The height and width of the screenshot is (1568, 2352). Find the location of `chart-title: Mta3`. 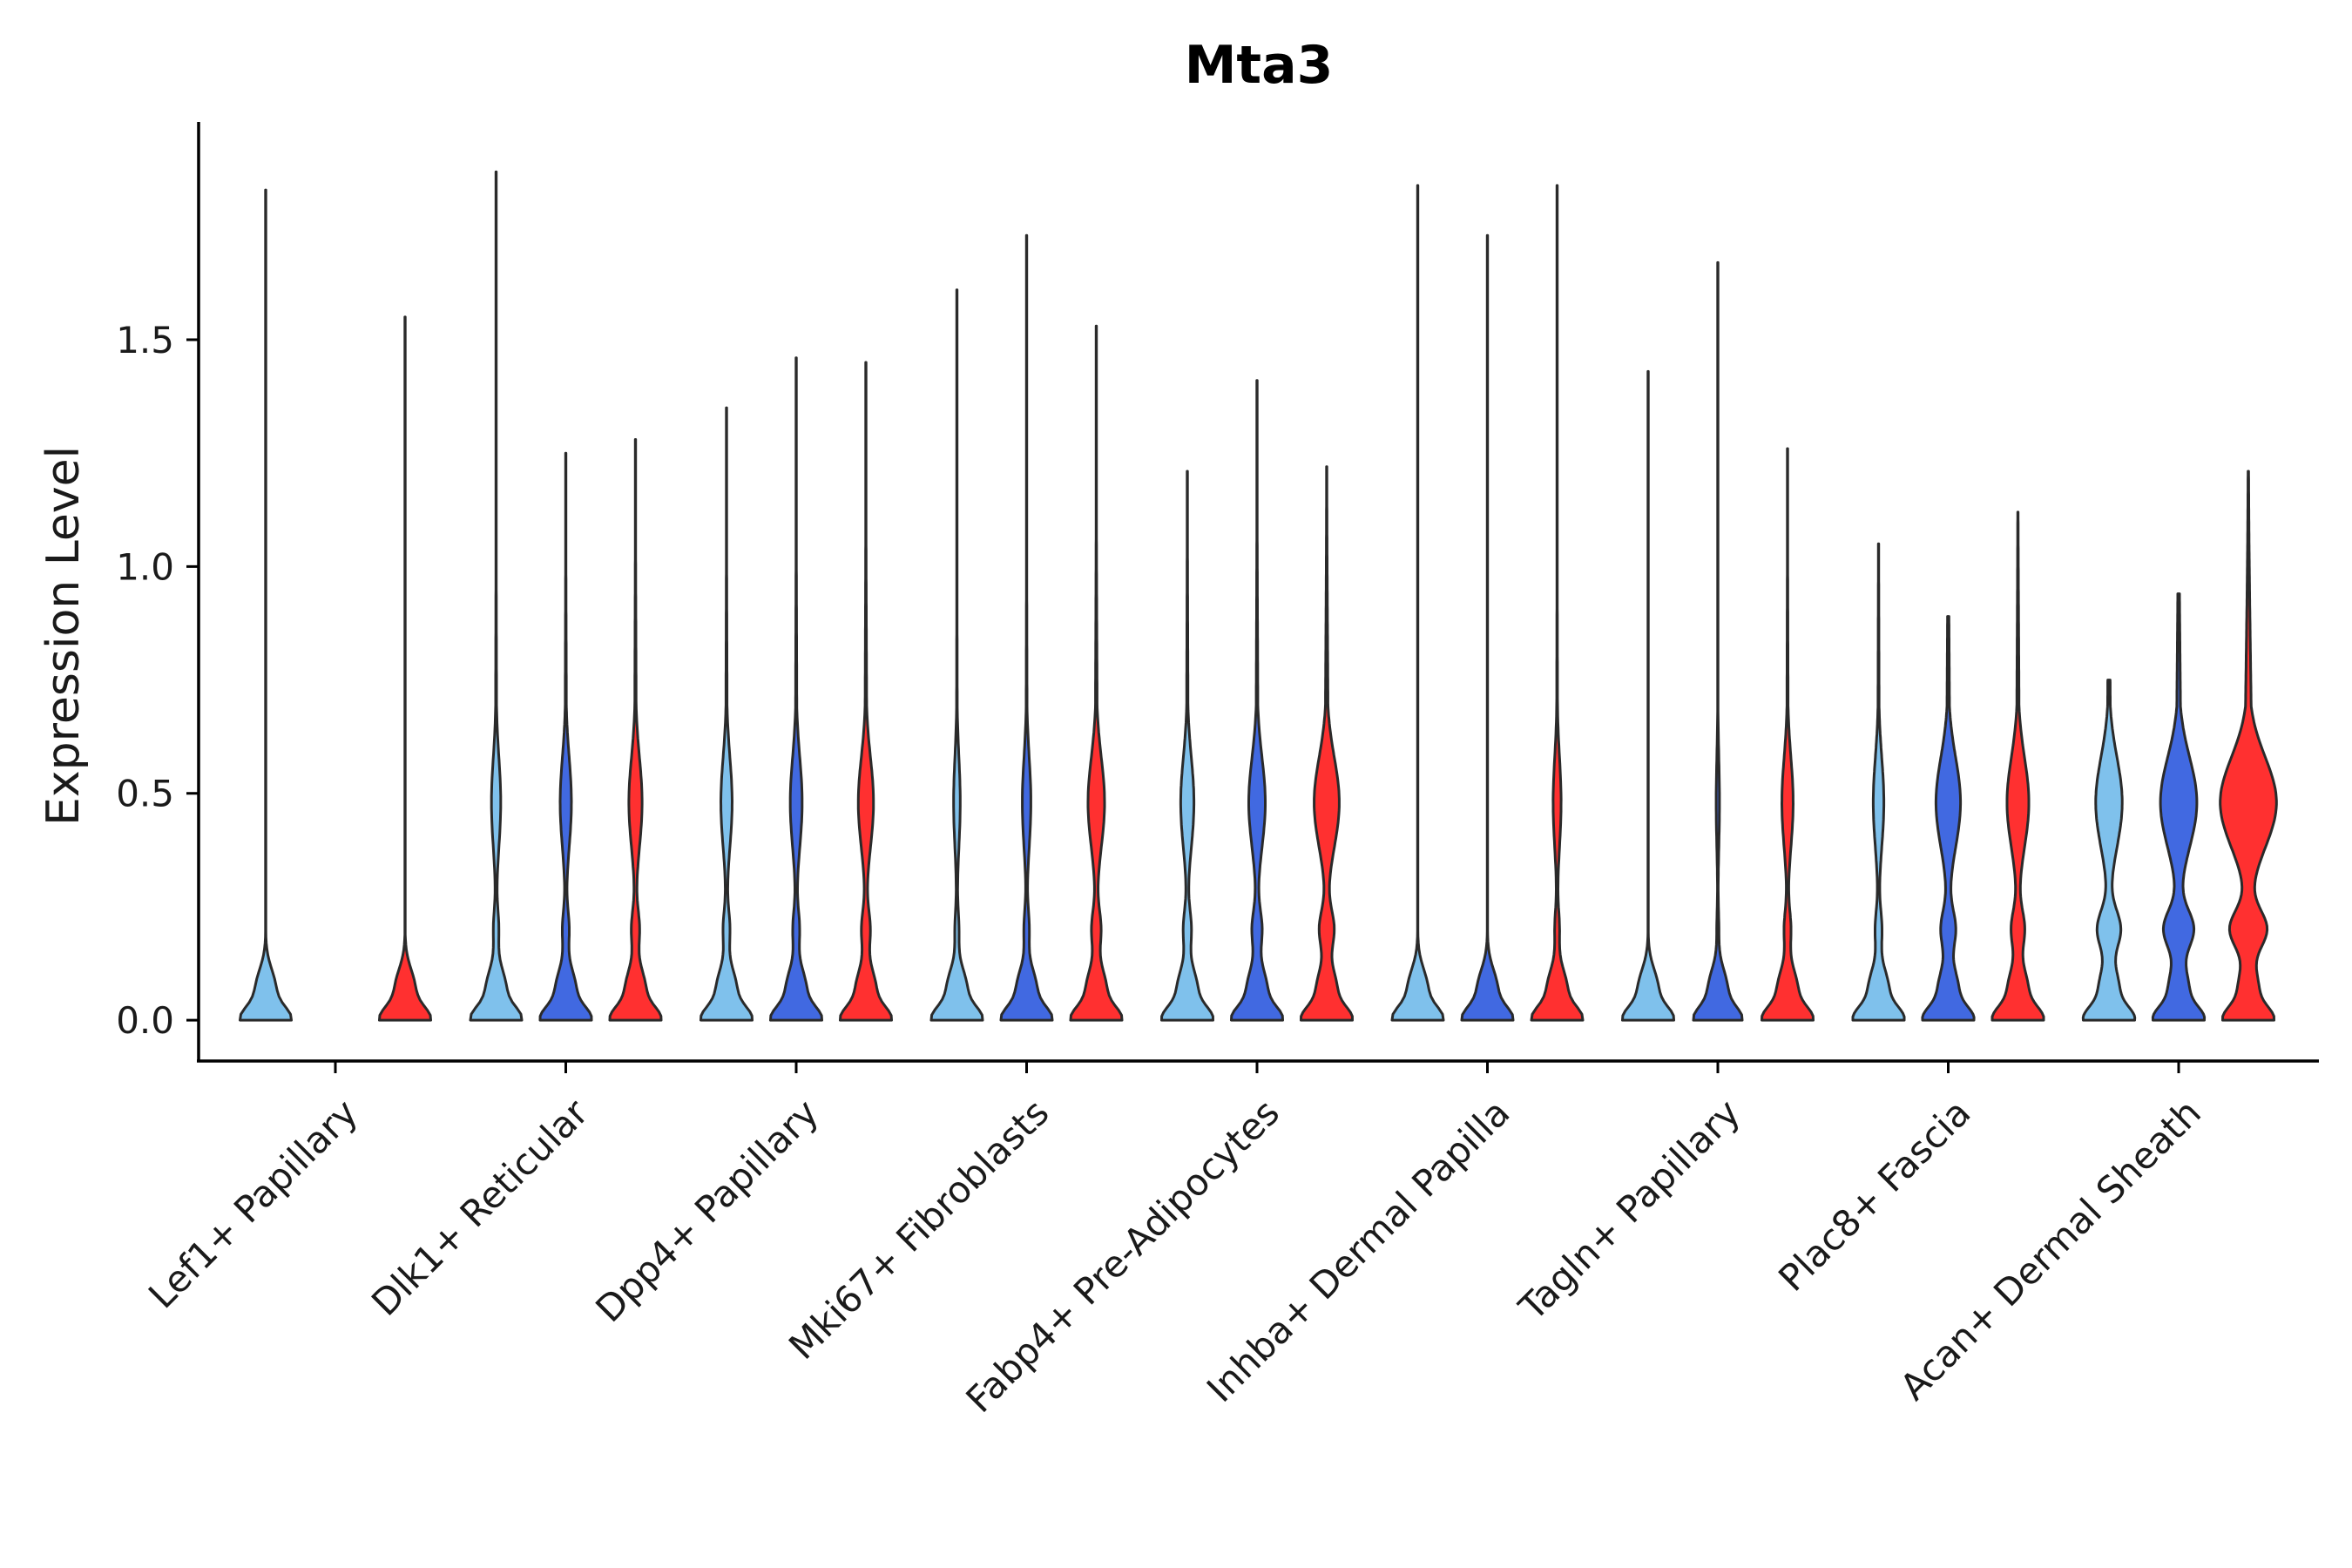

chart-title: Mta3 is located at coordinates (1260, 66).